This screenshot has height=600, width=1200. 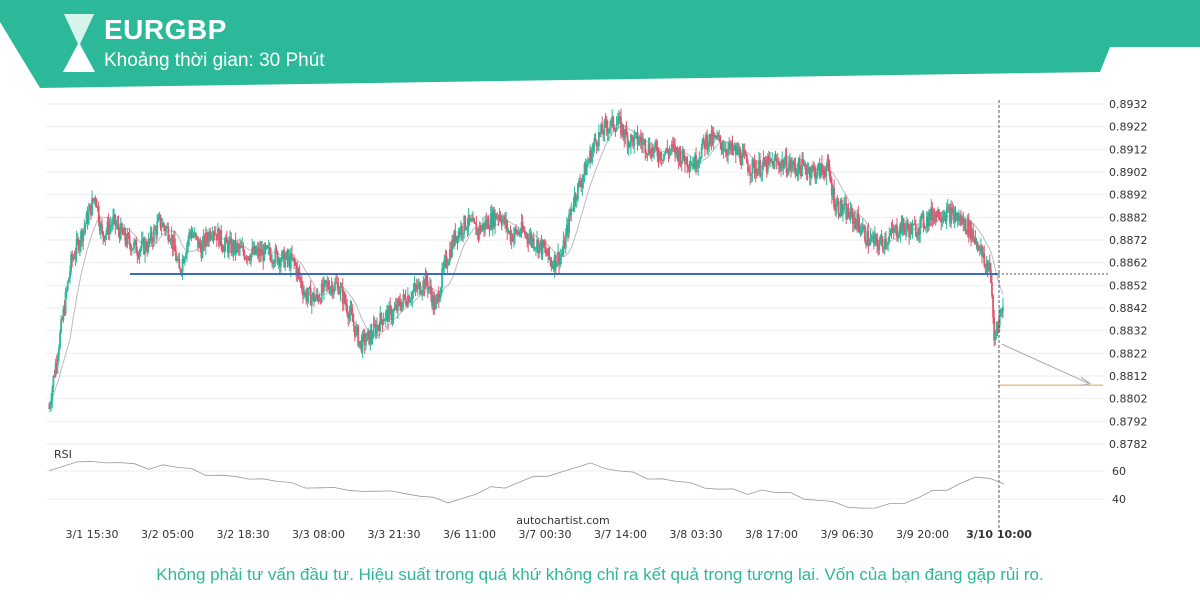 What do you see at coordinates (1128, 331) in the screenshot?
I see `y-tick-label: 0.8832` at bounding box center [1128, 331].